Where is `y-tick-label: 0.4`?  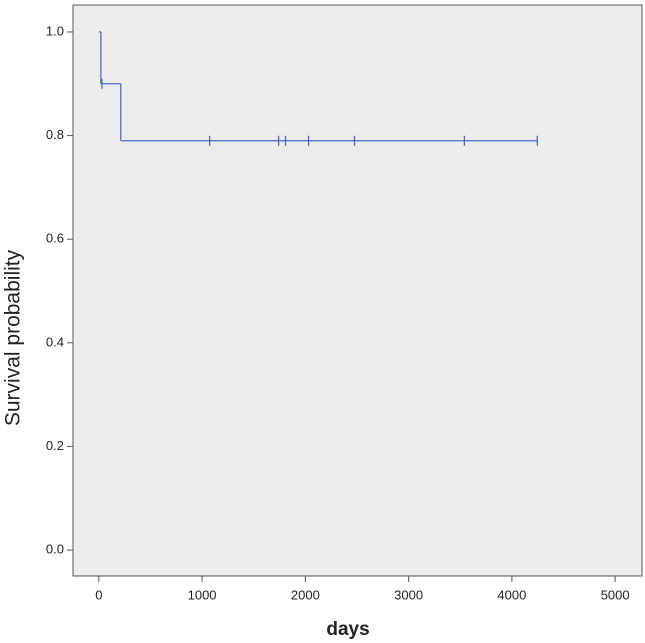
y-tick-label: 0.4 is located at coordinates (55, 341).